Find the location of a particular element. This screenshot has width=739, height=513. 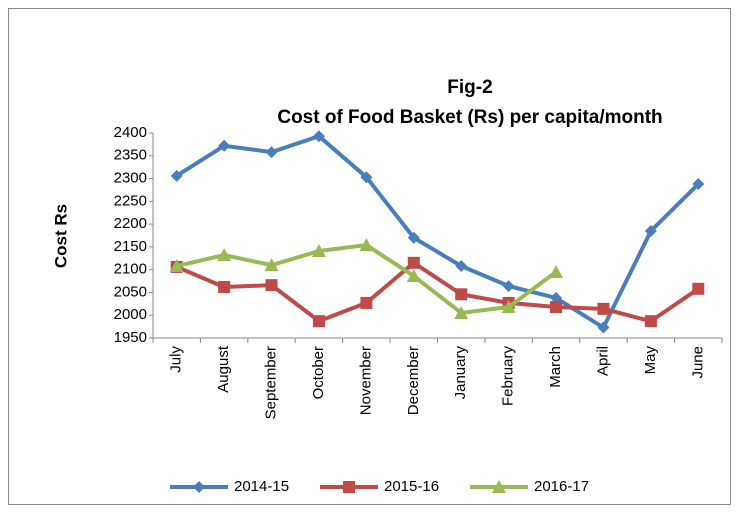

y-tick-label: 2000 is located at coordinates (130, 314).